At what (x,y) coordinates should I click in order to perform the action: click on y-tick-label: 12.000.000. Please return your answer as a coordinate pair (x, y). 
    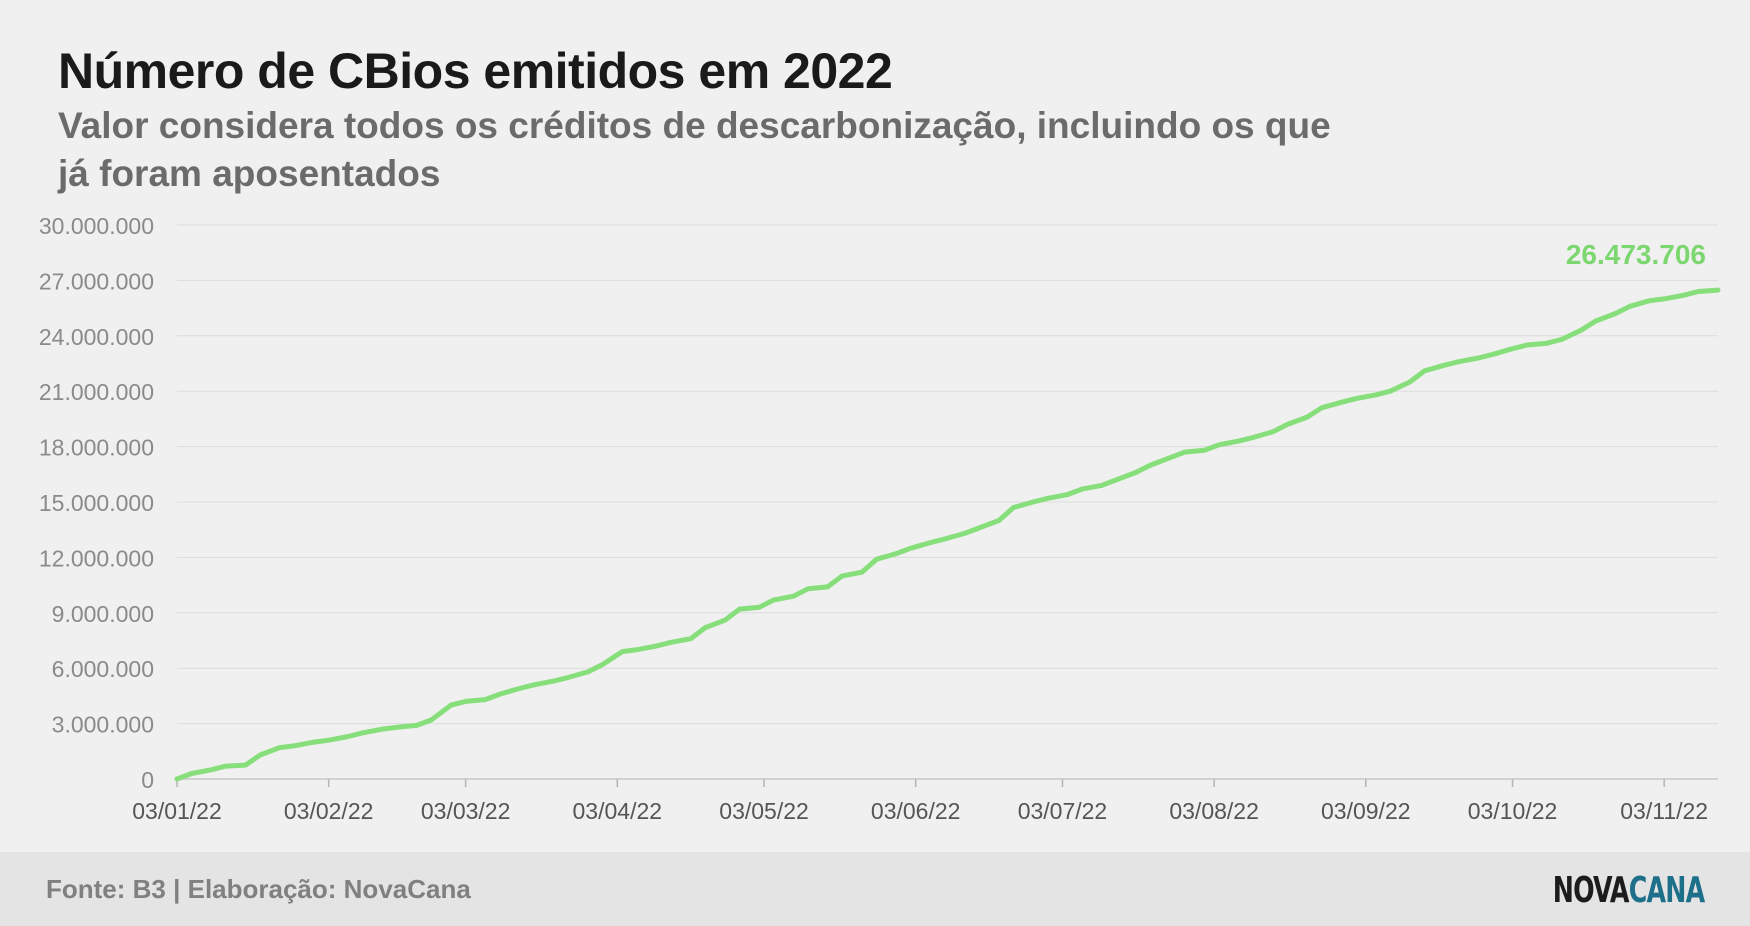
    Looking at the image, I should click on (96, 558).